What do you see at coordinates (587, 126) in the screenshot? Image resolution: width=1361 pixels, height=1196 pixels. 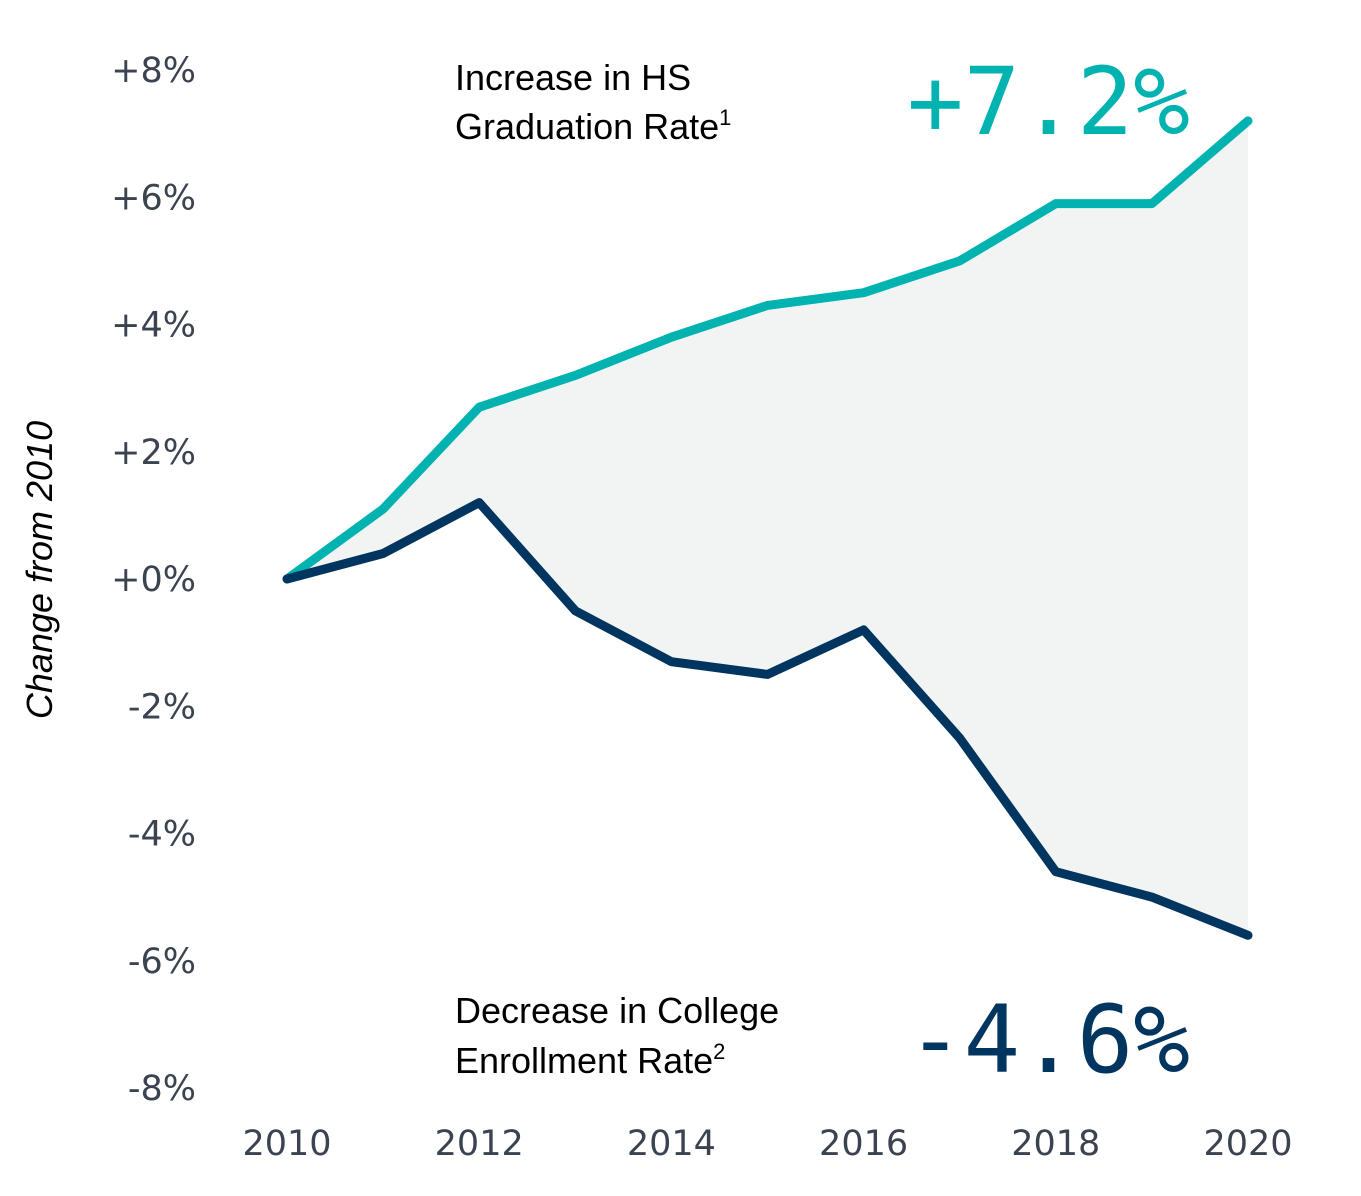 I see `graduation-annotation-label: Graduation Rate` at bounding box center [587, 126].